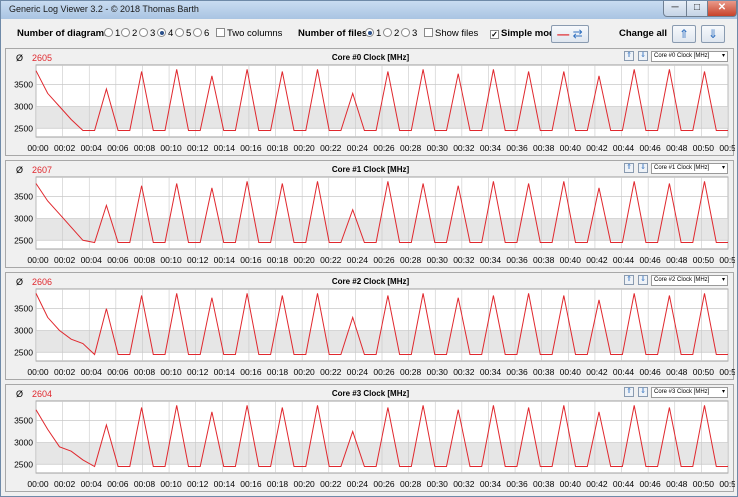 This screenshot has width=738, height=497. Describe the element at coordinates (370, 169) in the screenshot. I see `diagram-title: Core #1 Clock [MHz]` at that location.